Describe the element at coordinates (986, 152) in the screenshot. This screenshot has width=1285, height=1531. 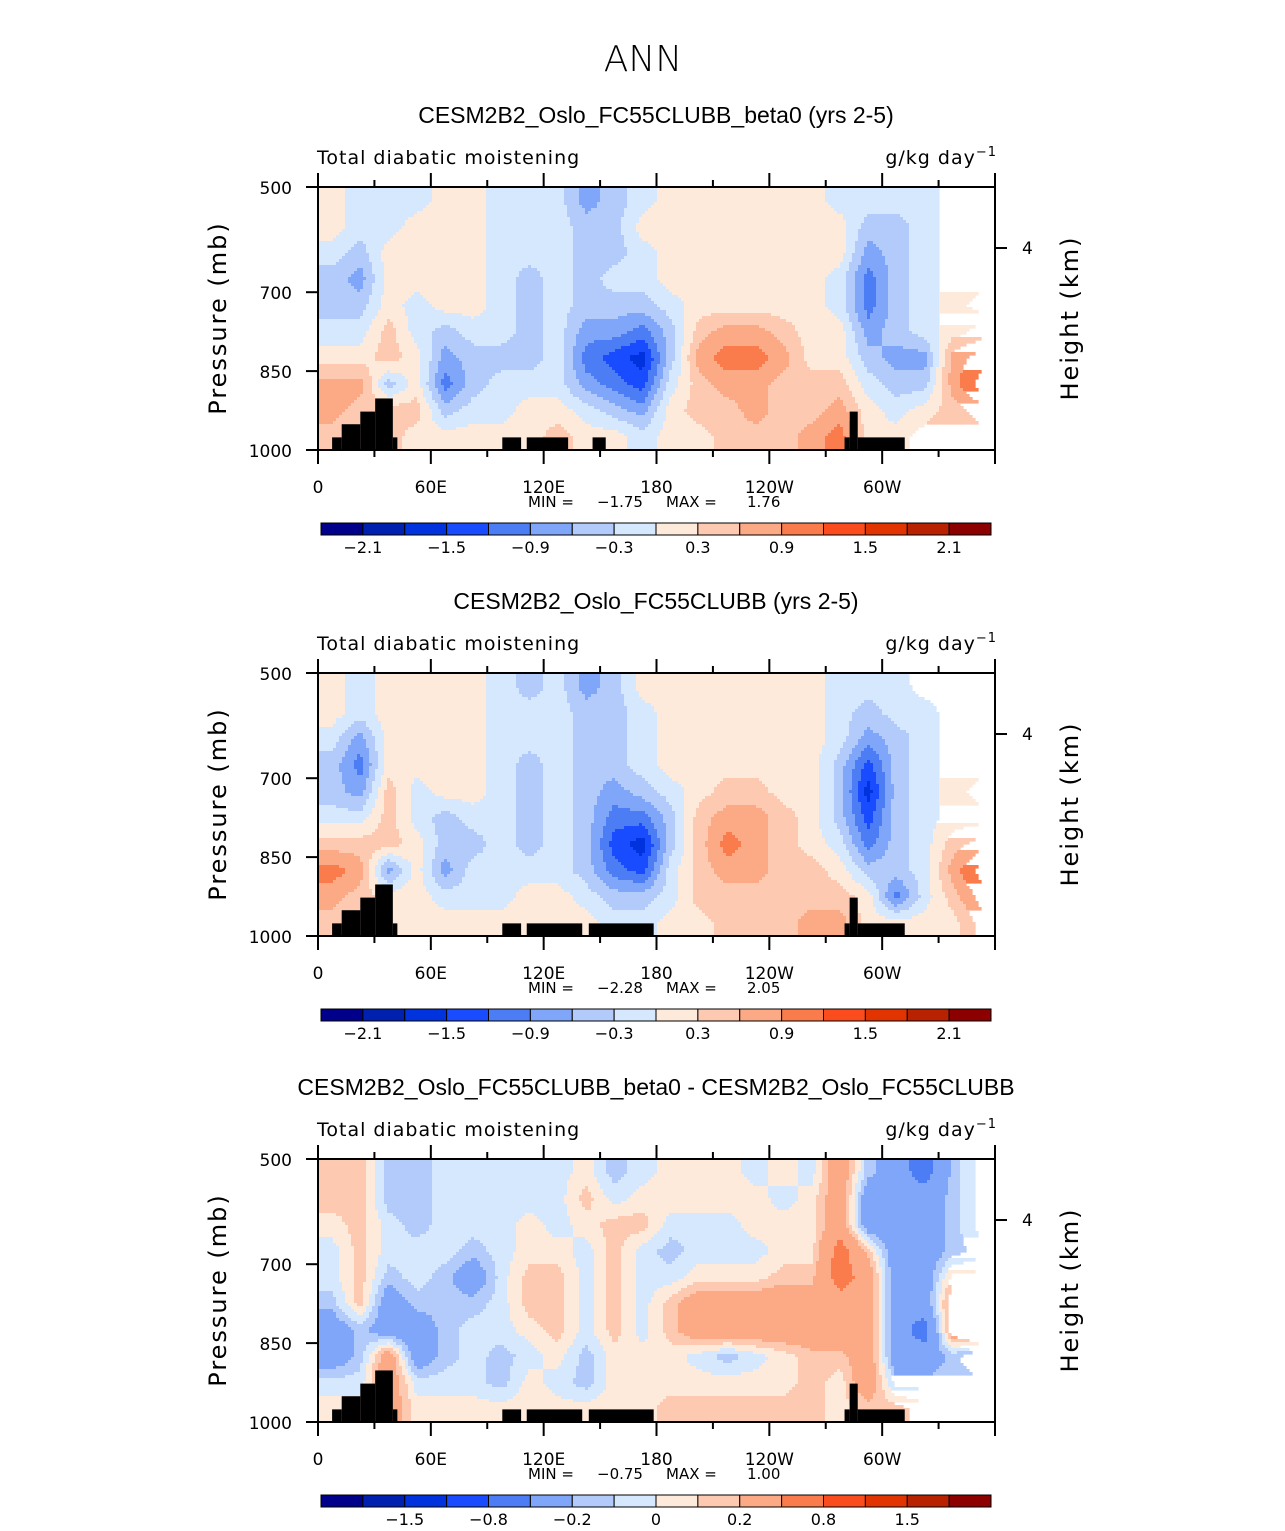
I see `units-exponent: −1` at that location.